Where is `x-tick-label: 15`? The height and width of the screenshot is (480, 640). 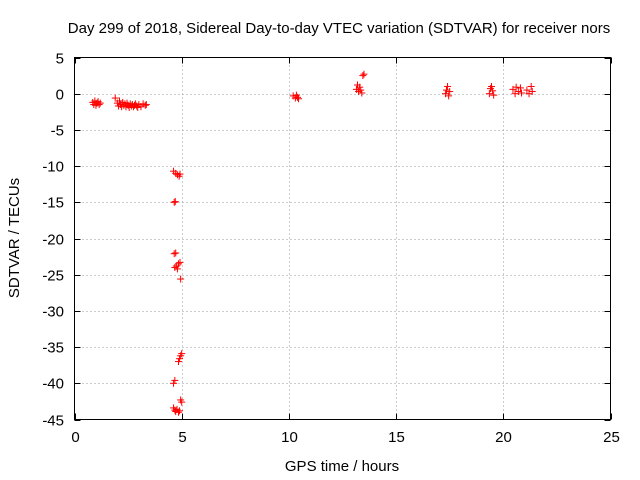 x-tick-label: 15 is located at coordinates (396, 437).